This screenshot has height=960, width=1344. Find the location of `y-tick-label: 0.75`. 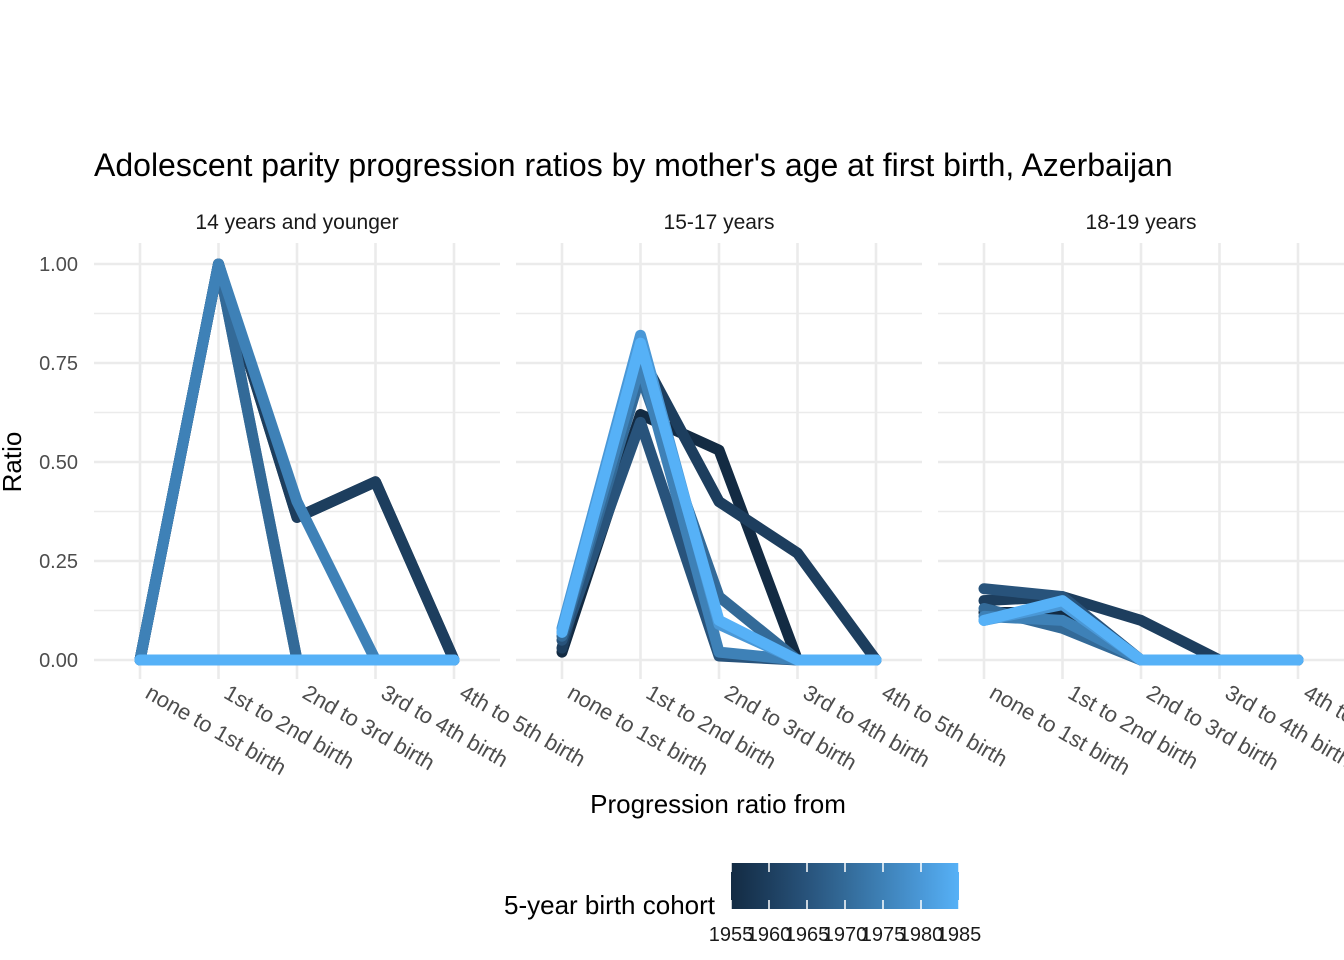

y-tick-label: 0.75 is located at coordinates (58, 364).